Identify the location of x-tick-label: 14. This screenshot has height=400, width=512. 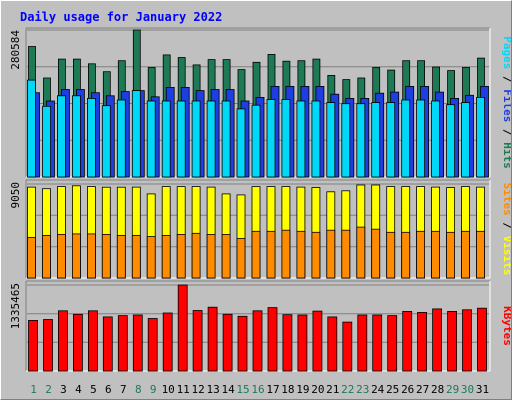
(228, 389).